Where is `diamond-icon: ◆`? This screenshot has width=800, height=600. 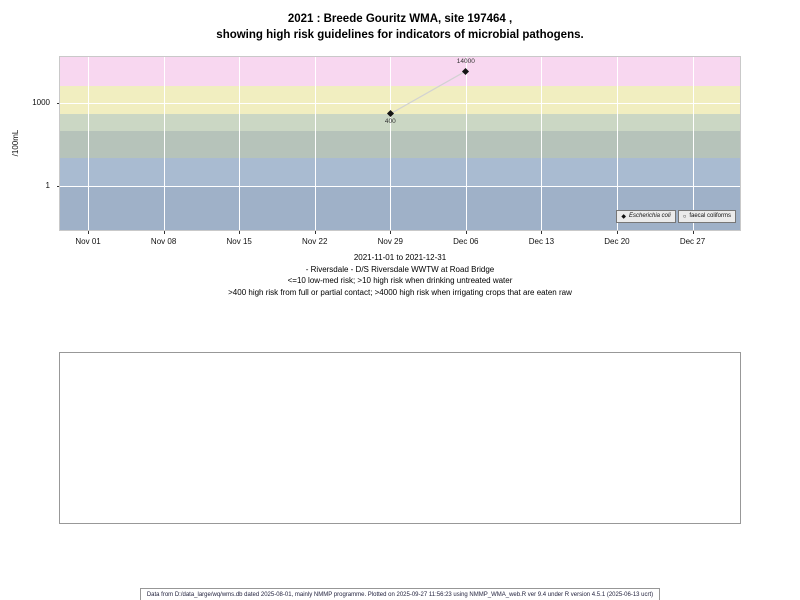
diamond-icon: ◆ is located at coordinates (623, 216).